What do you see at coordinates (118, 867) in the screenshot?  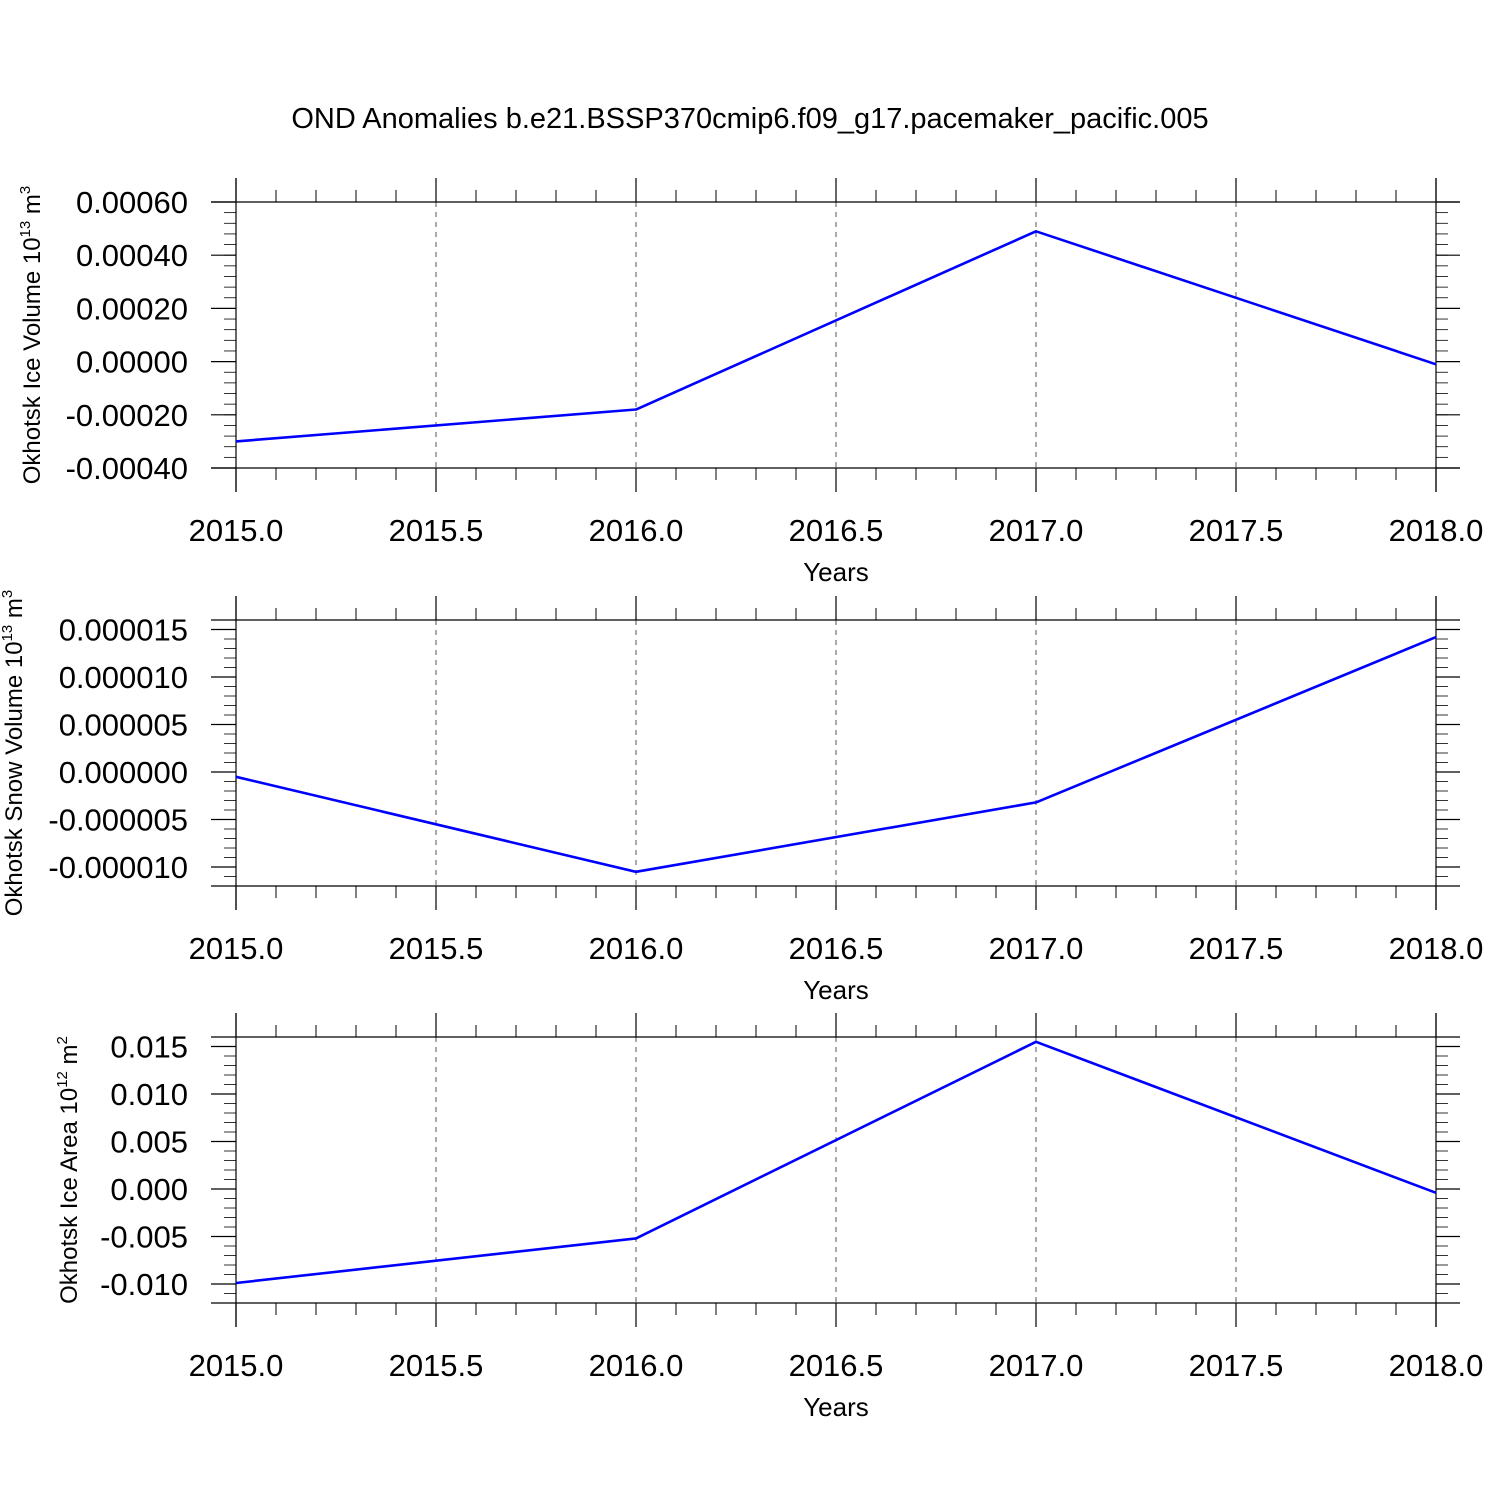 I see `y-tick-label: -0.000010` at bounding box center [118, 867].